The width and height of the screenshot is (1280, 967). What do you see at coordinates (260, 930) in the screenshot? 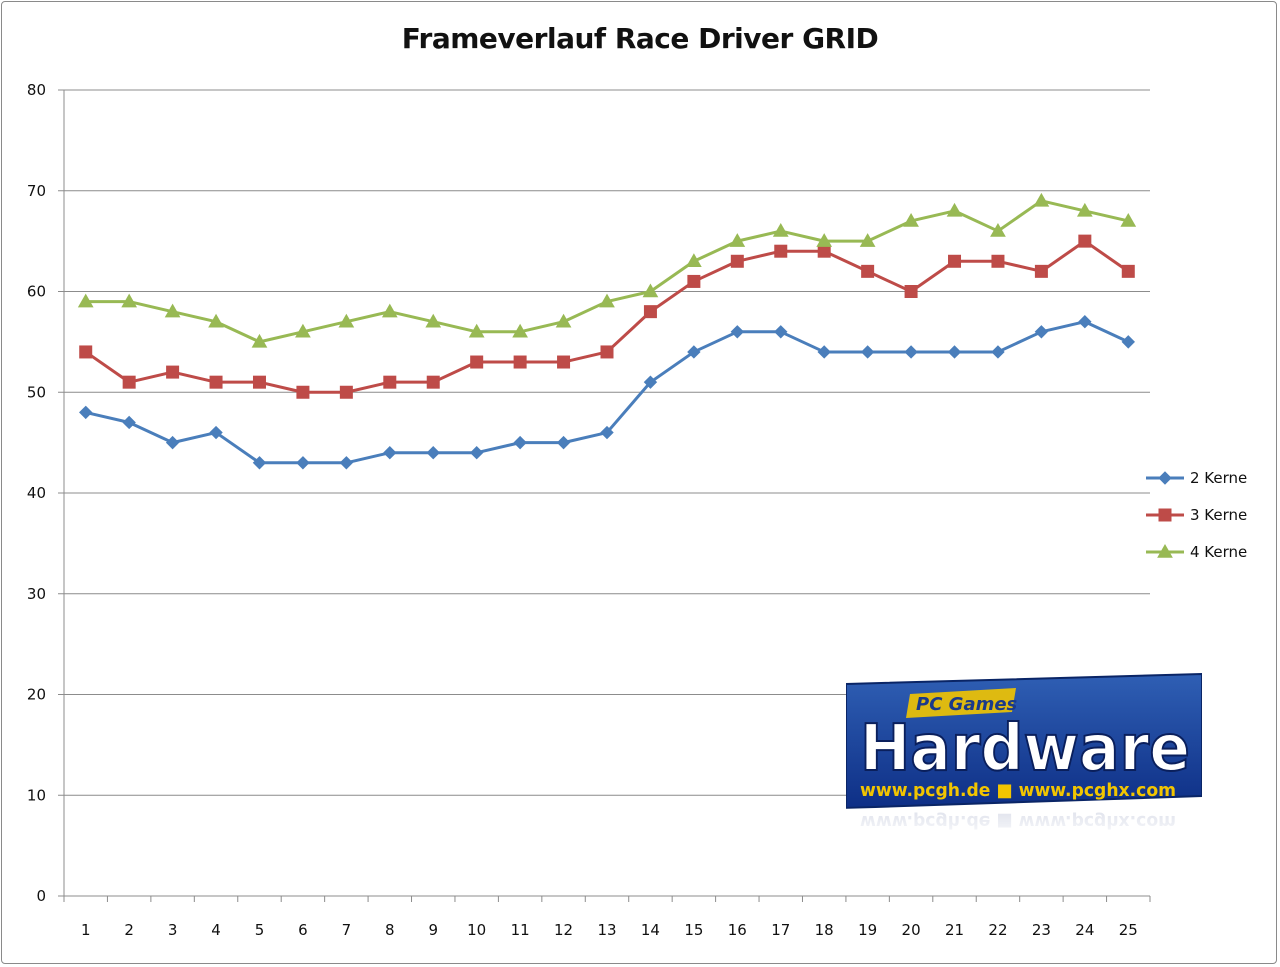
I see `x-tick-label: 5` at bounding box center [260, 930].